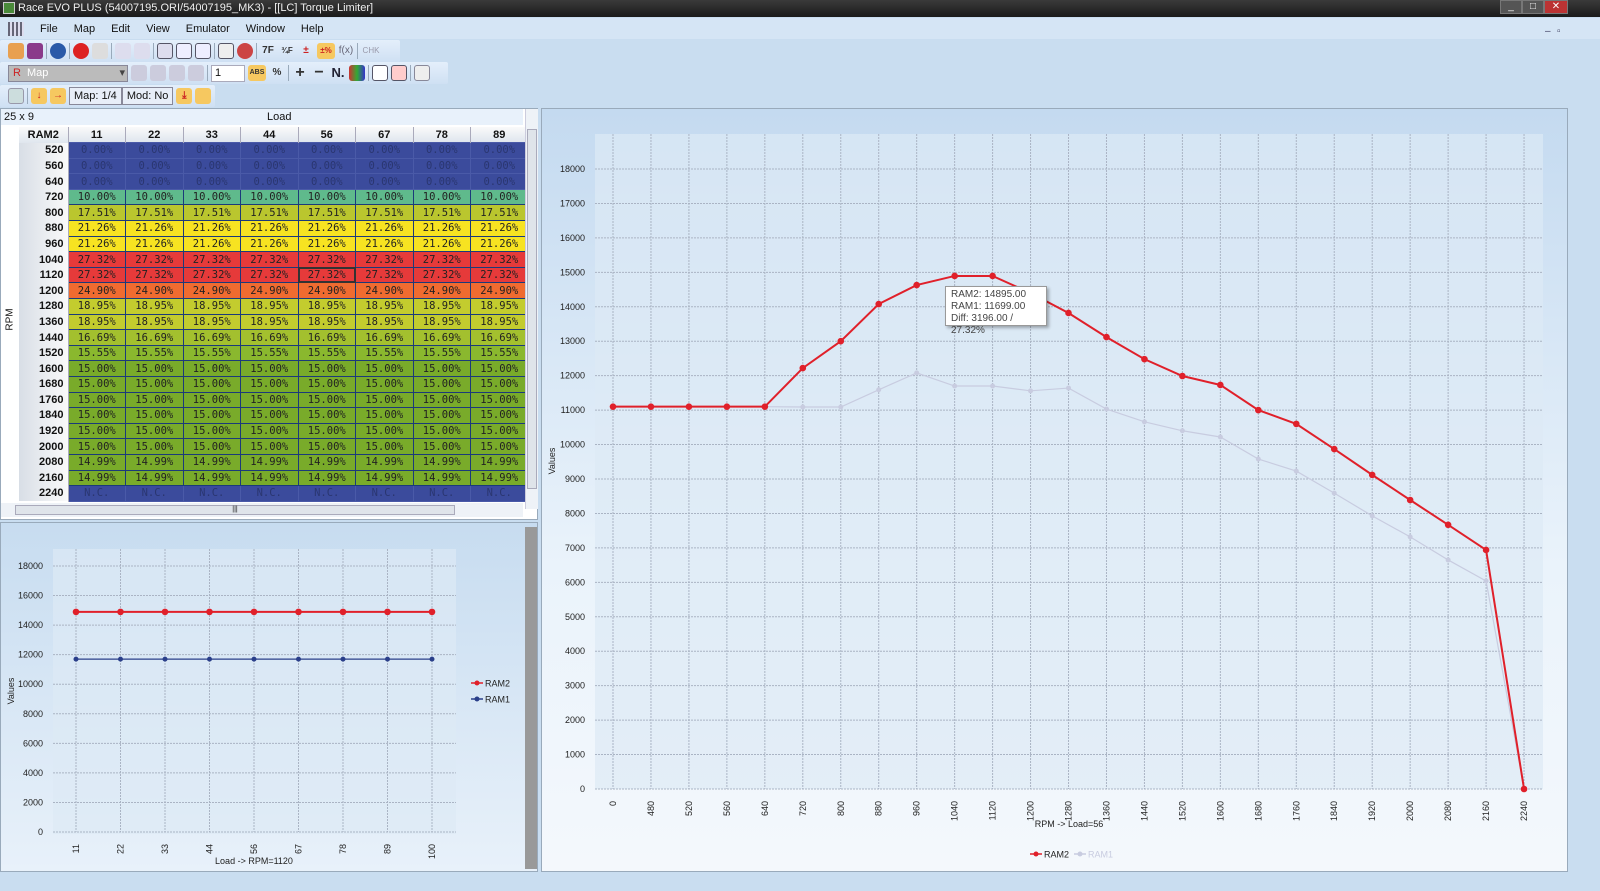 The width and height of the screenshot is (1600, 891). Describe the element at coordinates (44, 415) in the screenshot. I see `row-header: 1840` at that location.